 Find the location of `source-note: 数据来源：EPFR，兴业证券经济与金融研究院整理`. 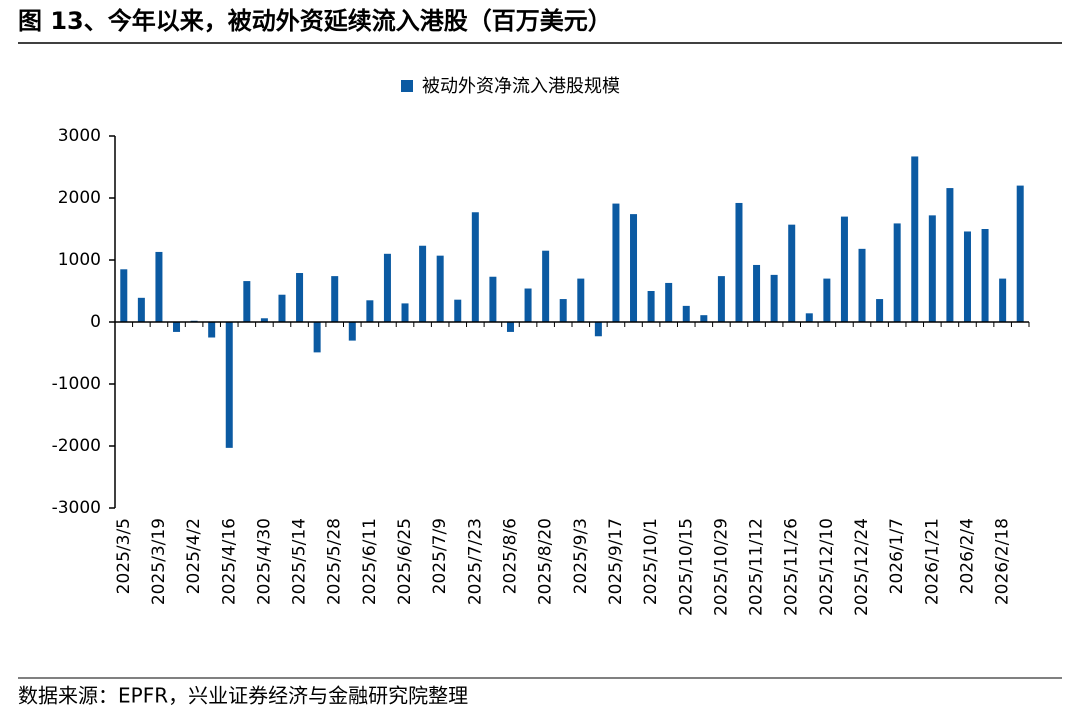

source-note: 数据来源：EPFR，兴业证券经济与金融研究院整理 is located at coordinates (243, 696).